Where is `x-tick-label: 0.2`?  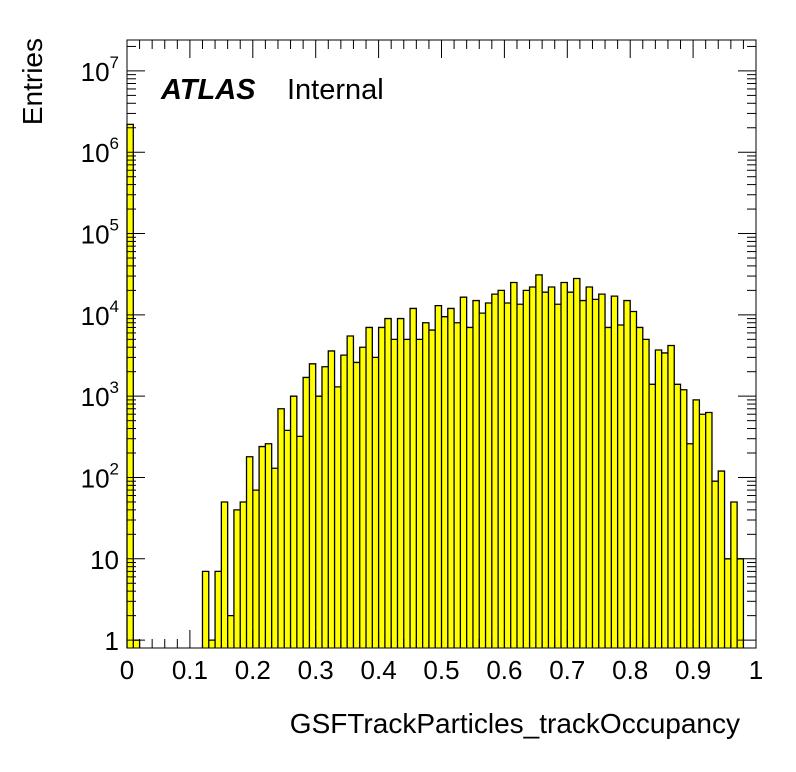
x-tick-label: 0.2 is located at coordinates (253, 670).